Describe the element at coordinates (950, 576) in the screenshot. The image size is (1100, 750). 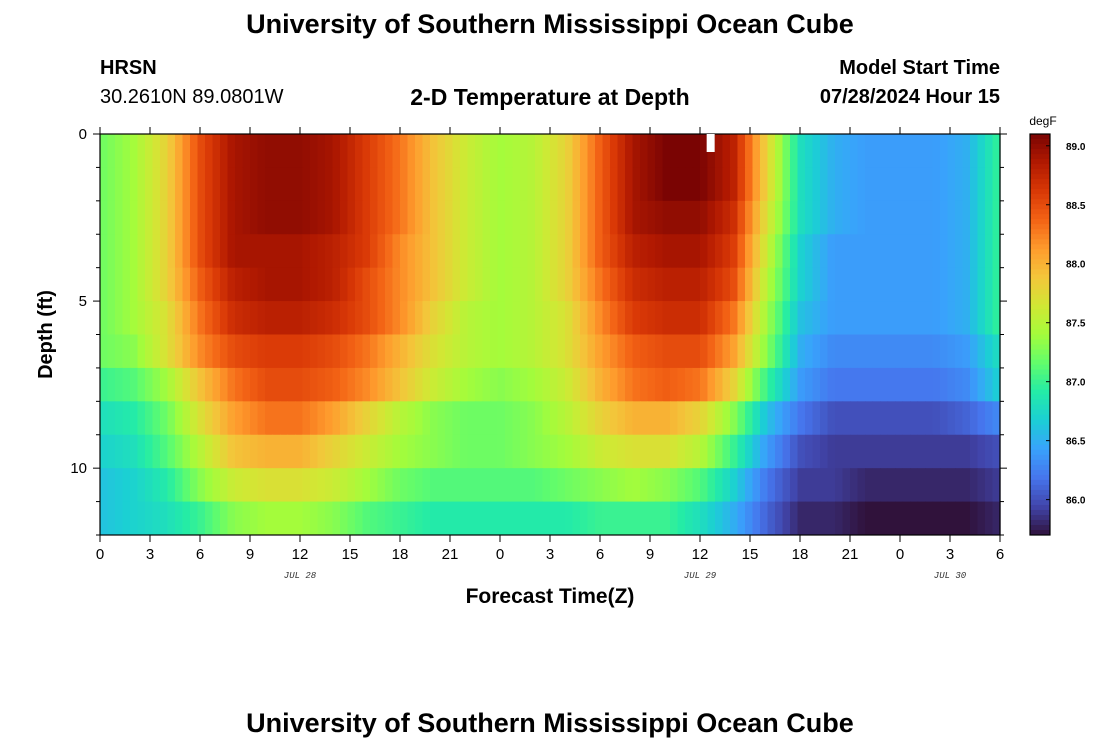
I see `date-label: JUL 30` at that location.